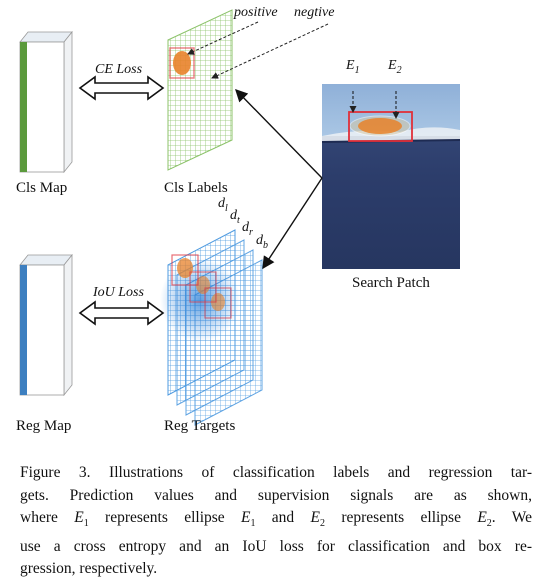 The width and height of the screenshot is (548, 587). I want to click on e1-label: E1, so click(353, 67).